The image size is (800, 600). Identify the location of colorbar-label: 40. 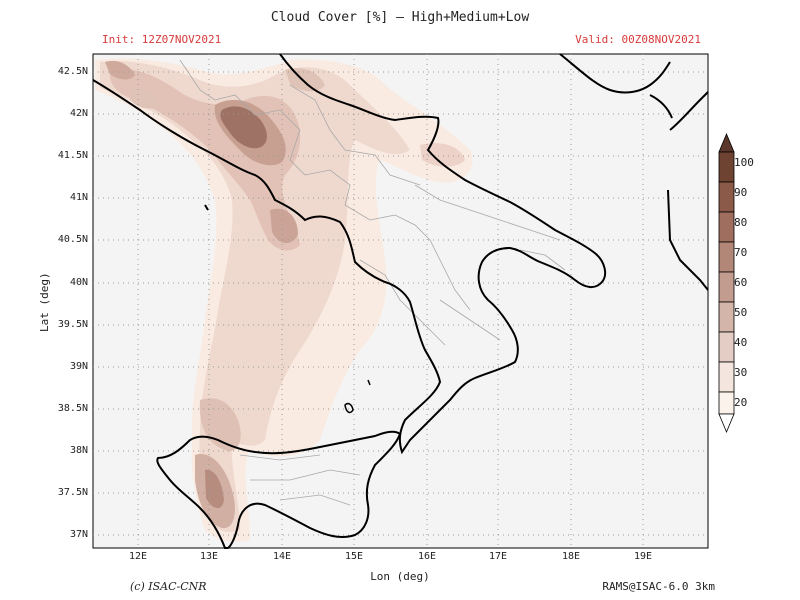
(741, 342).